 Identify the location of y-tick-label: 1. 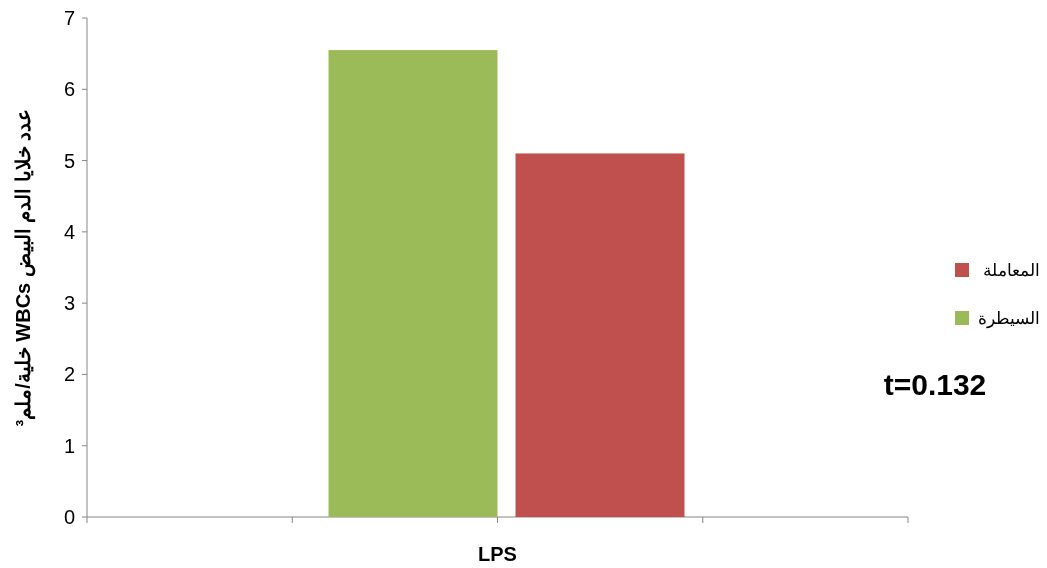
(69, 445).